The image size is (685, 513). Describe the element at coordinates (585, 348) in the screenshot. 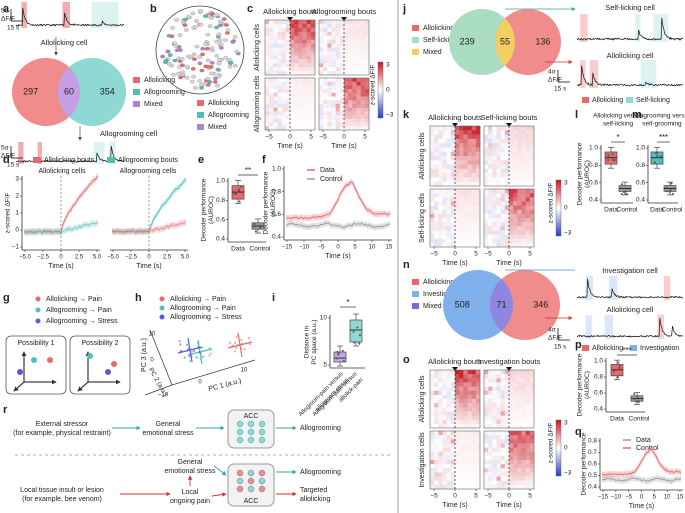

I see `legend-swatch` at that location.